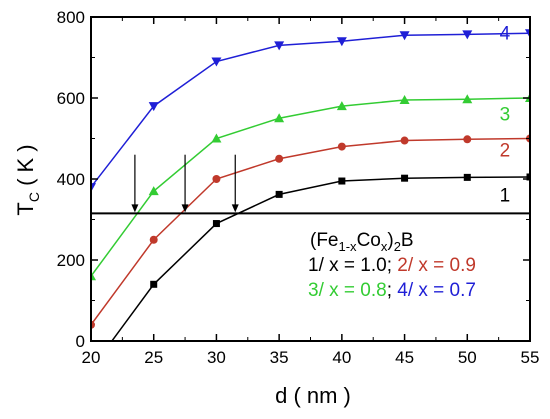 The width and height of the screenshot is (550, 419). I want to click on legend-entry-4: 4/ x = 0.7, so click(436, 290).